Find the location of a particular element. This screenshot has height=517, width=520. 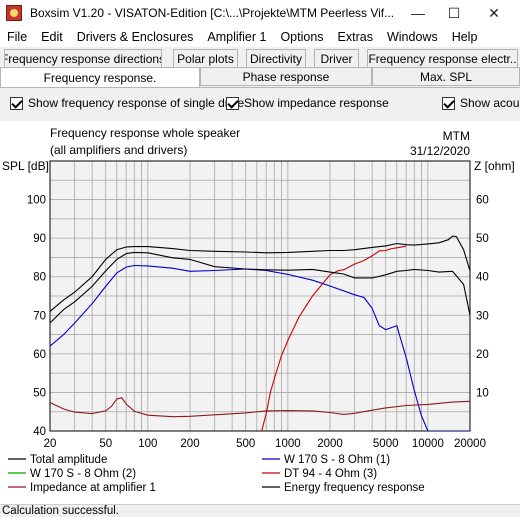

y-right-tick-label: 40 is located at coordinates (482, 278).